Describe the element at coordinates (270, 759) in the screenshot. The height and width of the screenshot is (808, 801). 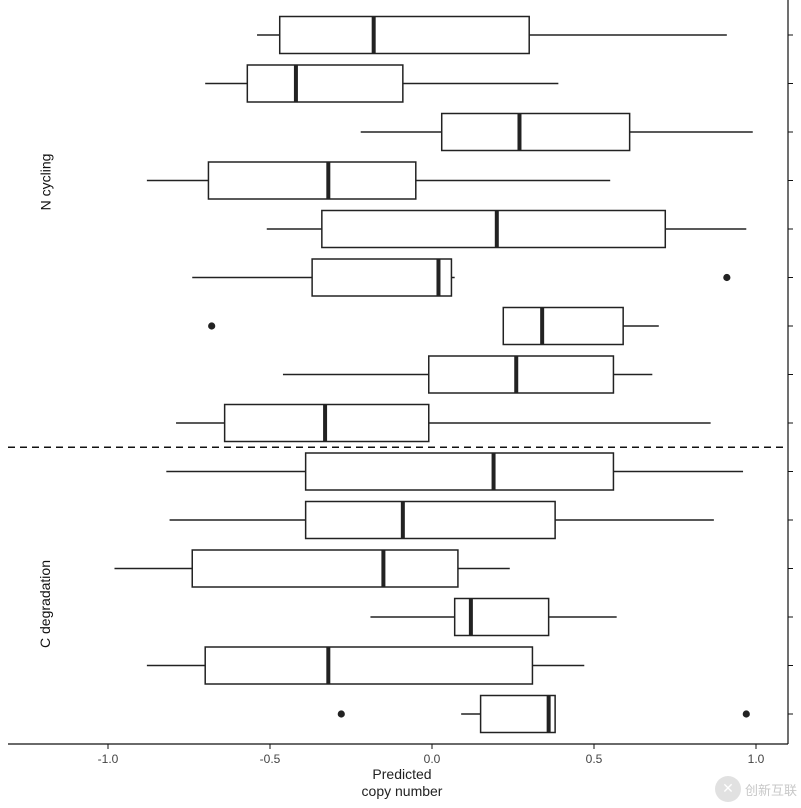
I see `x-tick-label: -0.5` at that location.